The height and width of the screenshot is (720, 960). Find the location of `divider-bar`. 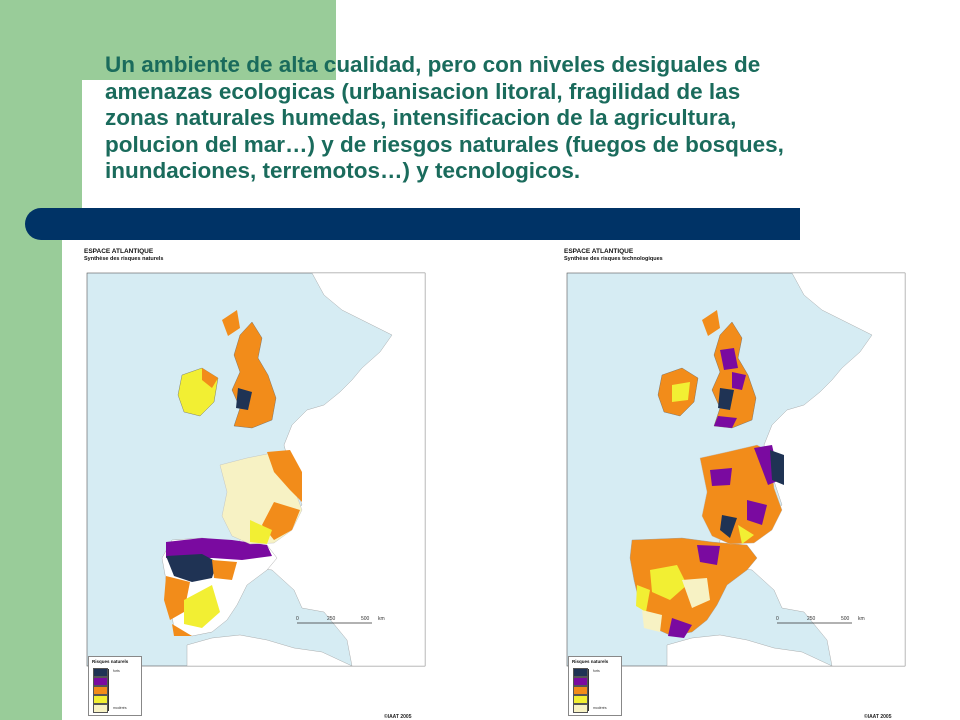

divider-bar is located at coordinates (412, 224).